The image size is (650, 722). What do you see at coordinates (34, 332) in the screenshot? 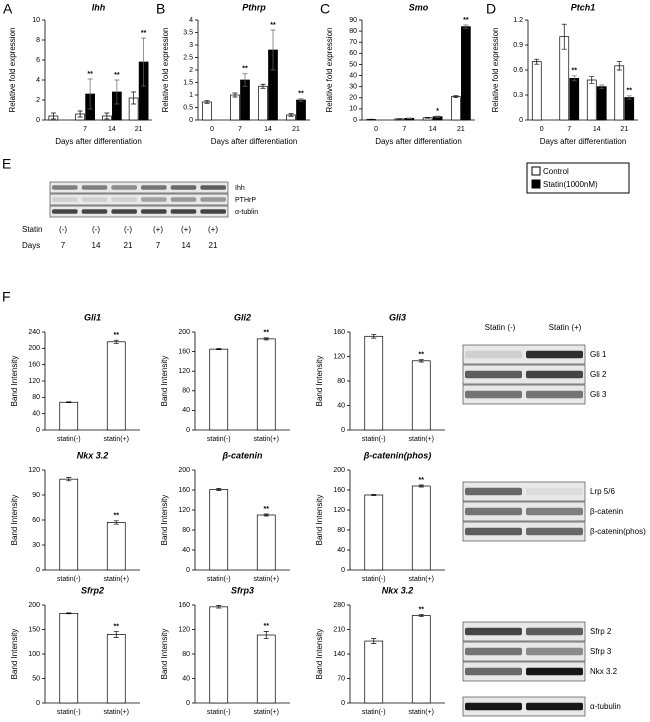
I see `y-tick-label: 240` at bounding box center [34, 332].